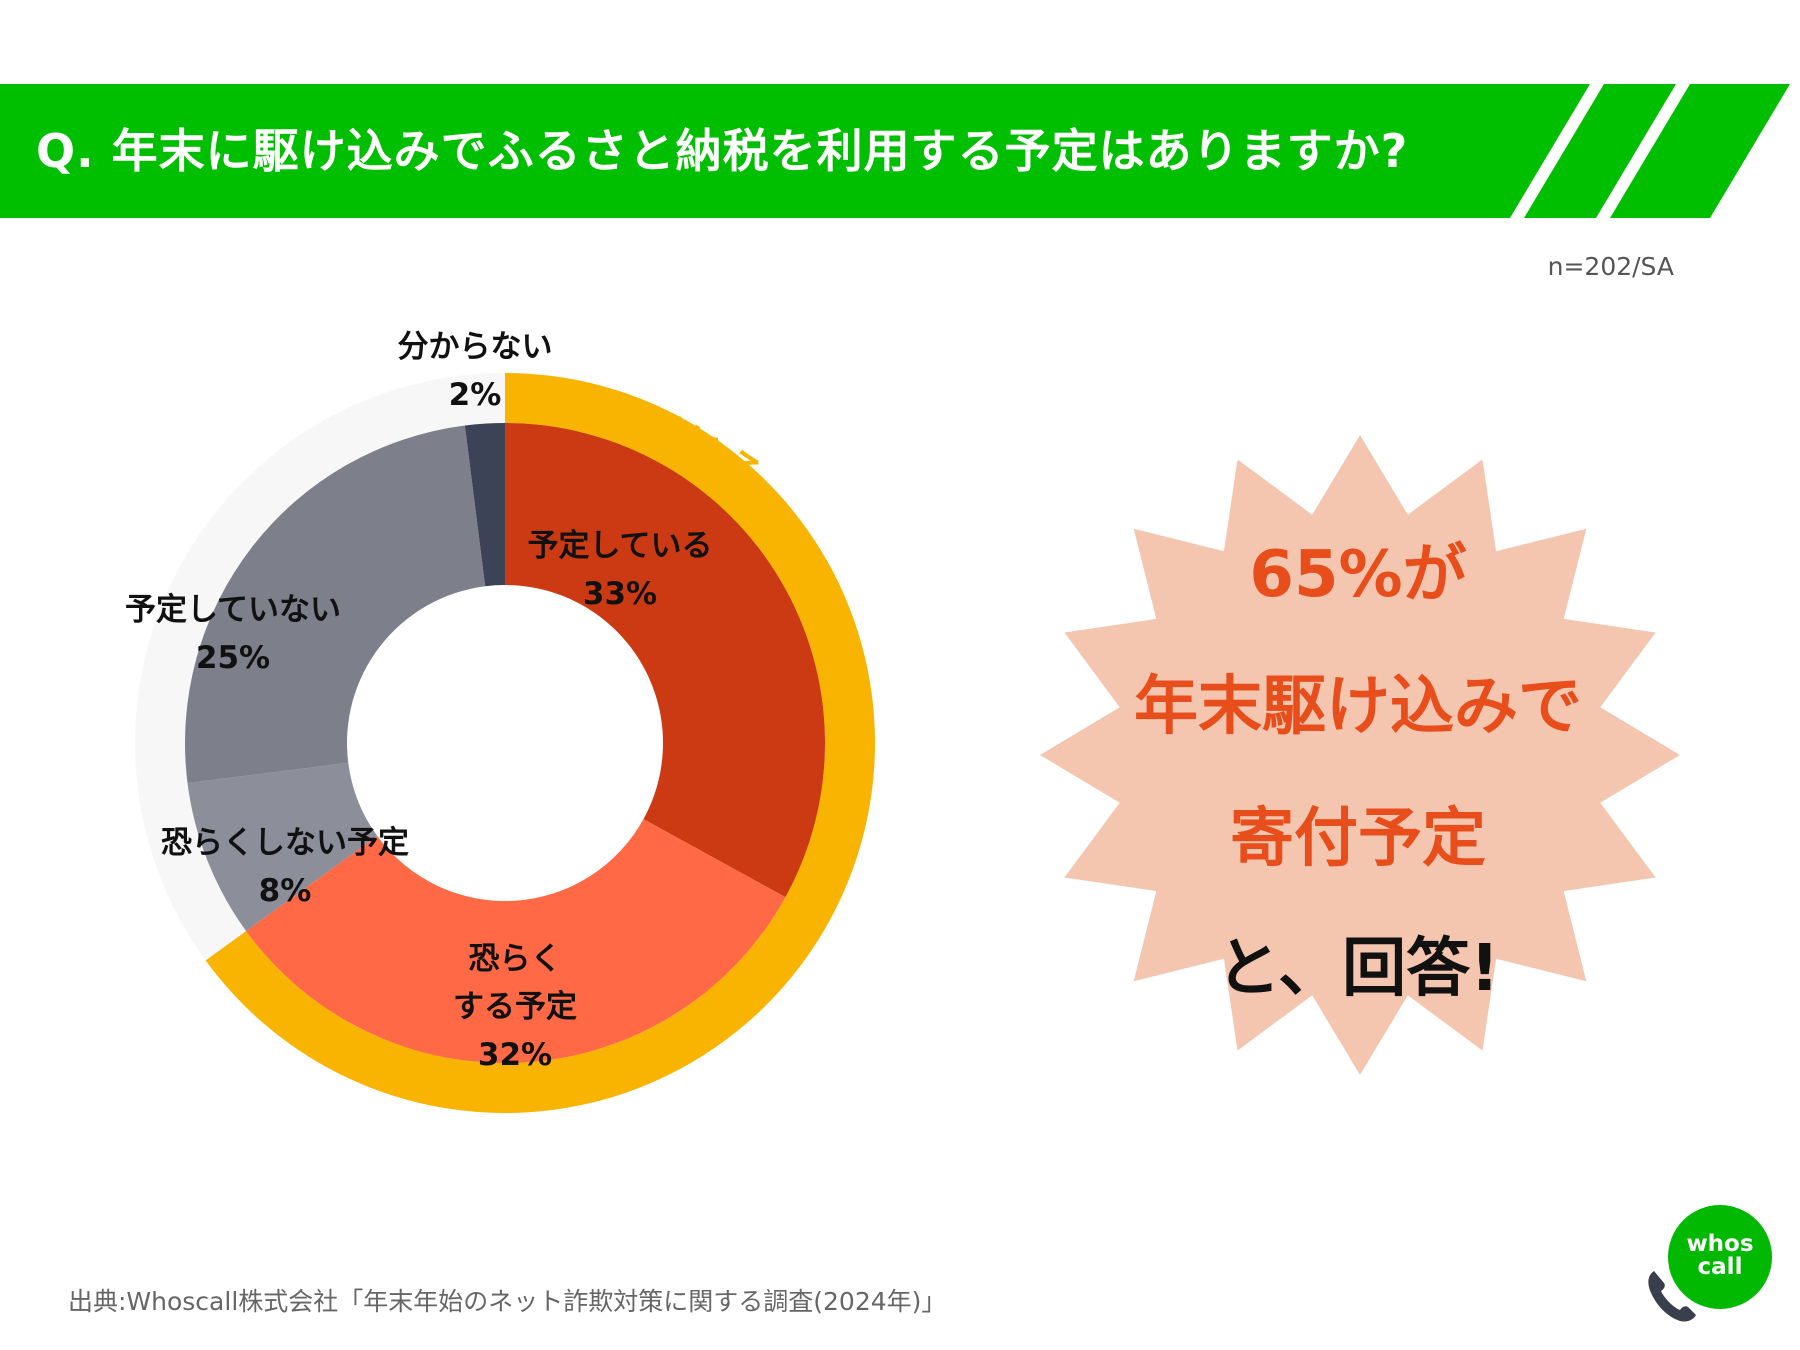 This screenshot has height=1350, width=1800. What do you see at coordinates (620, 594) in the screenshot?
I see `slice-label-planned-pct: 33%` at bounding box center [620, 594].